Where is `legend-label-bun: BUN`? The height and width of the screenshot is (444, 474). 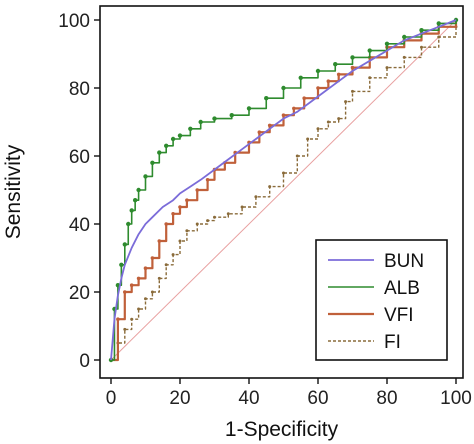 legend-label-bun: BUN is located at coordinates (404, 261).